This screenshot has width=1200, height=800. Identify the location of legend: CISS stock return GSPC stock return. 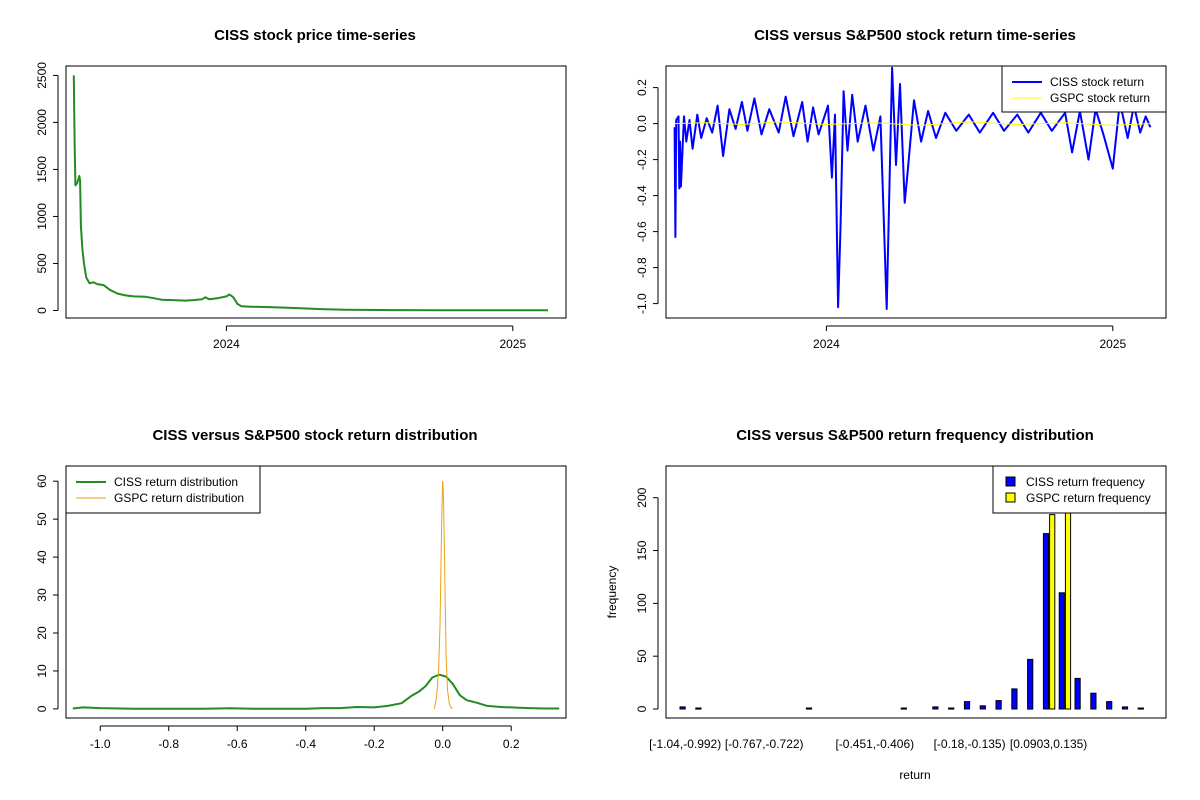
(1084, 89).